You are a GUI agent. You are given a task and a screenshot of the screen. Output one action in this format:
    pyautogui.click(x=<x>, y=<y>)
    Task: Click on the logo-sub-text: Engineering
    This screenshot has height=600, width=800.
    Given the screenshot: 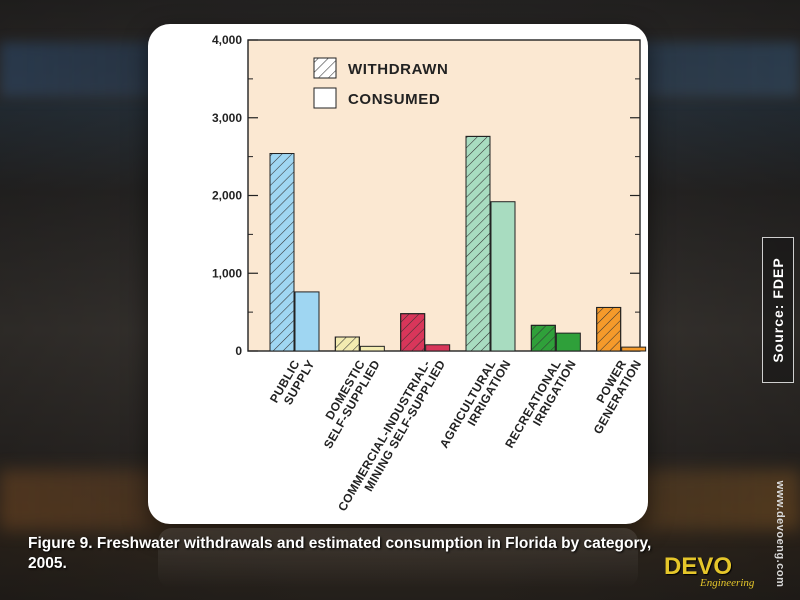 What is the action you would take?
    pyautogui.click(x=727, y=583)
    